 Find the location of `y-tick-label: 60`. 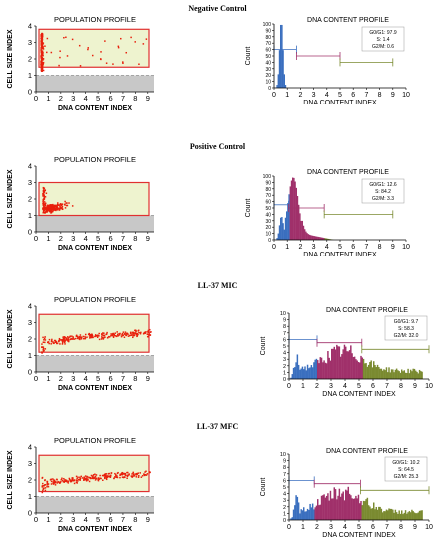

y-tick-label: 60 is located at coordinates (268, 51).